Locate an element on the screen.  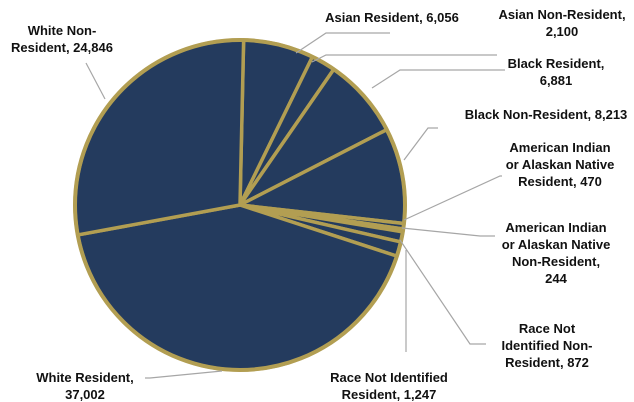
leader-line-asian-resident is located at coordinates (342, 43).